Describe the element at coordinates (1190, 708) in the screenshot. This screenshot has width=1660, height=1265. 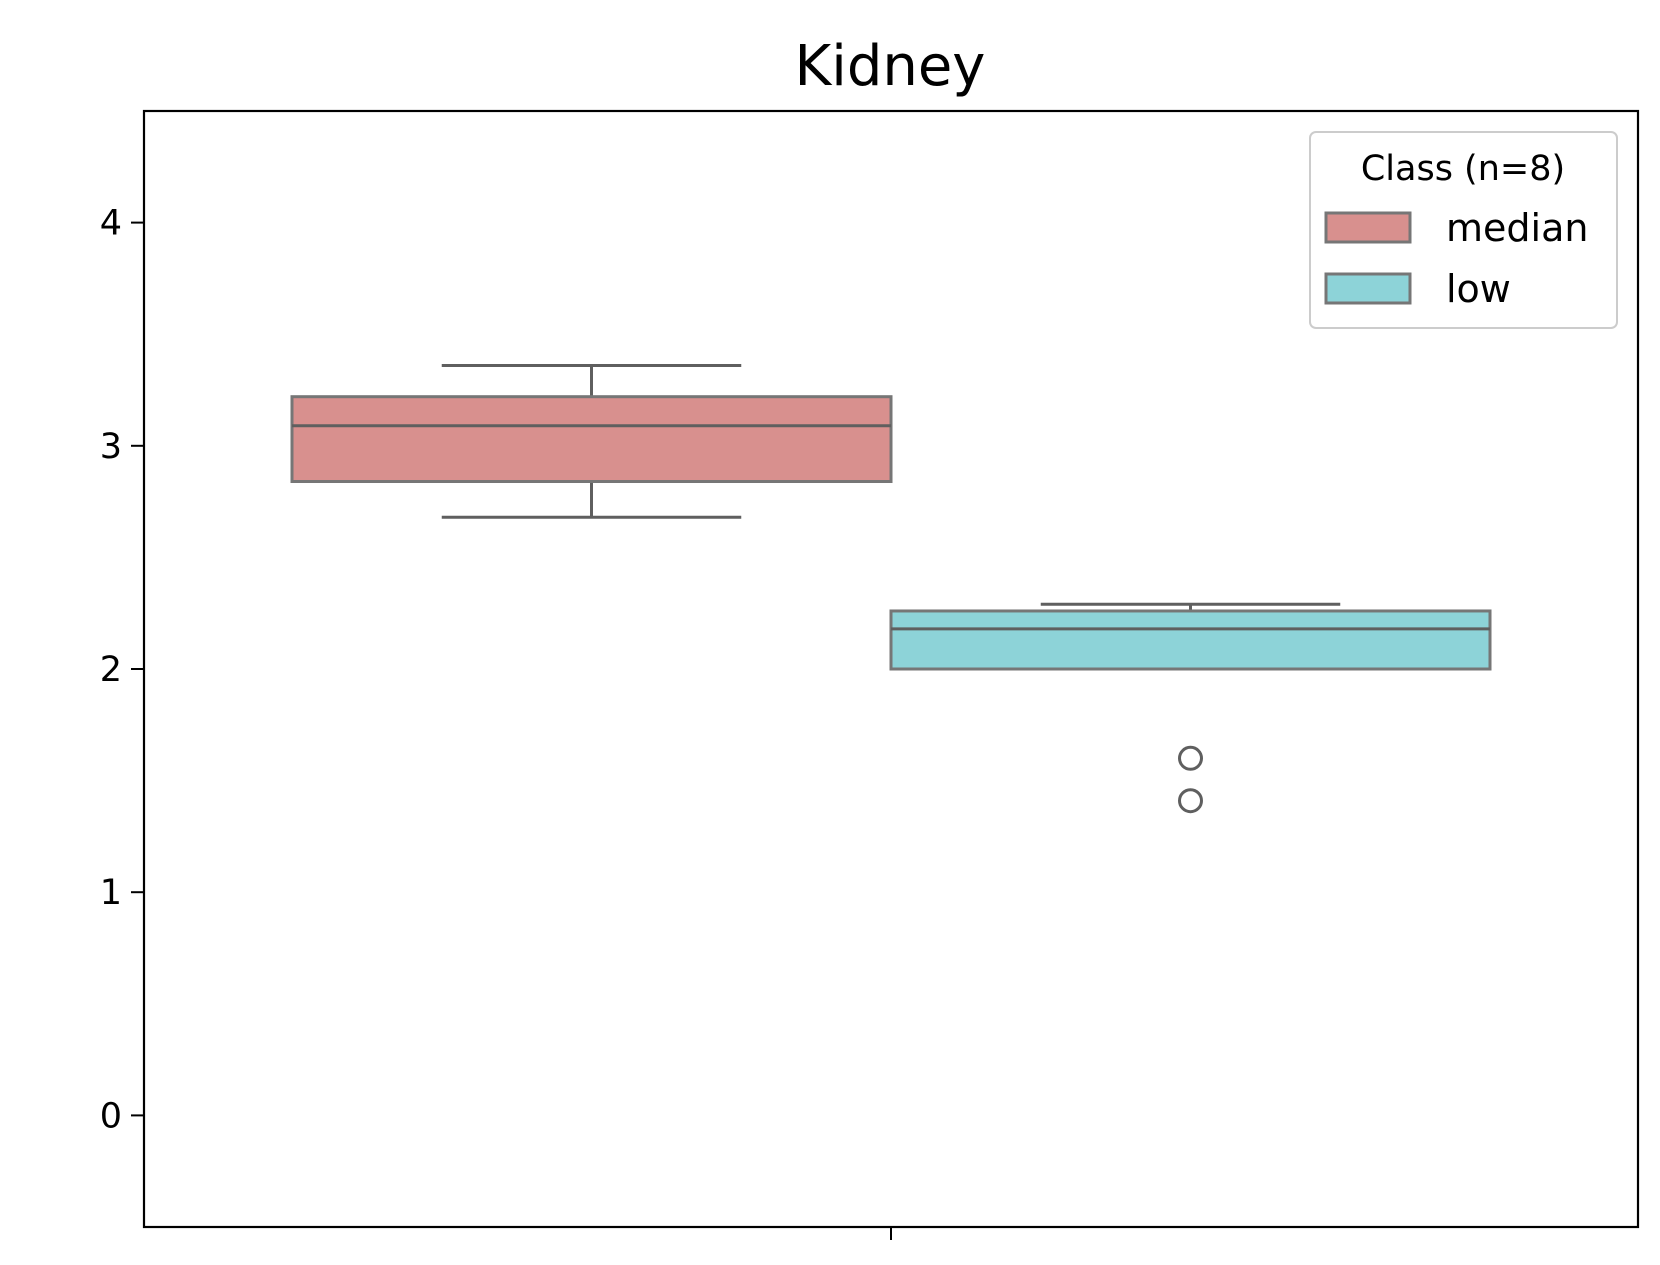
I see `box-low` at that location.